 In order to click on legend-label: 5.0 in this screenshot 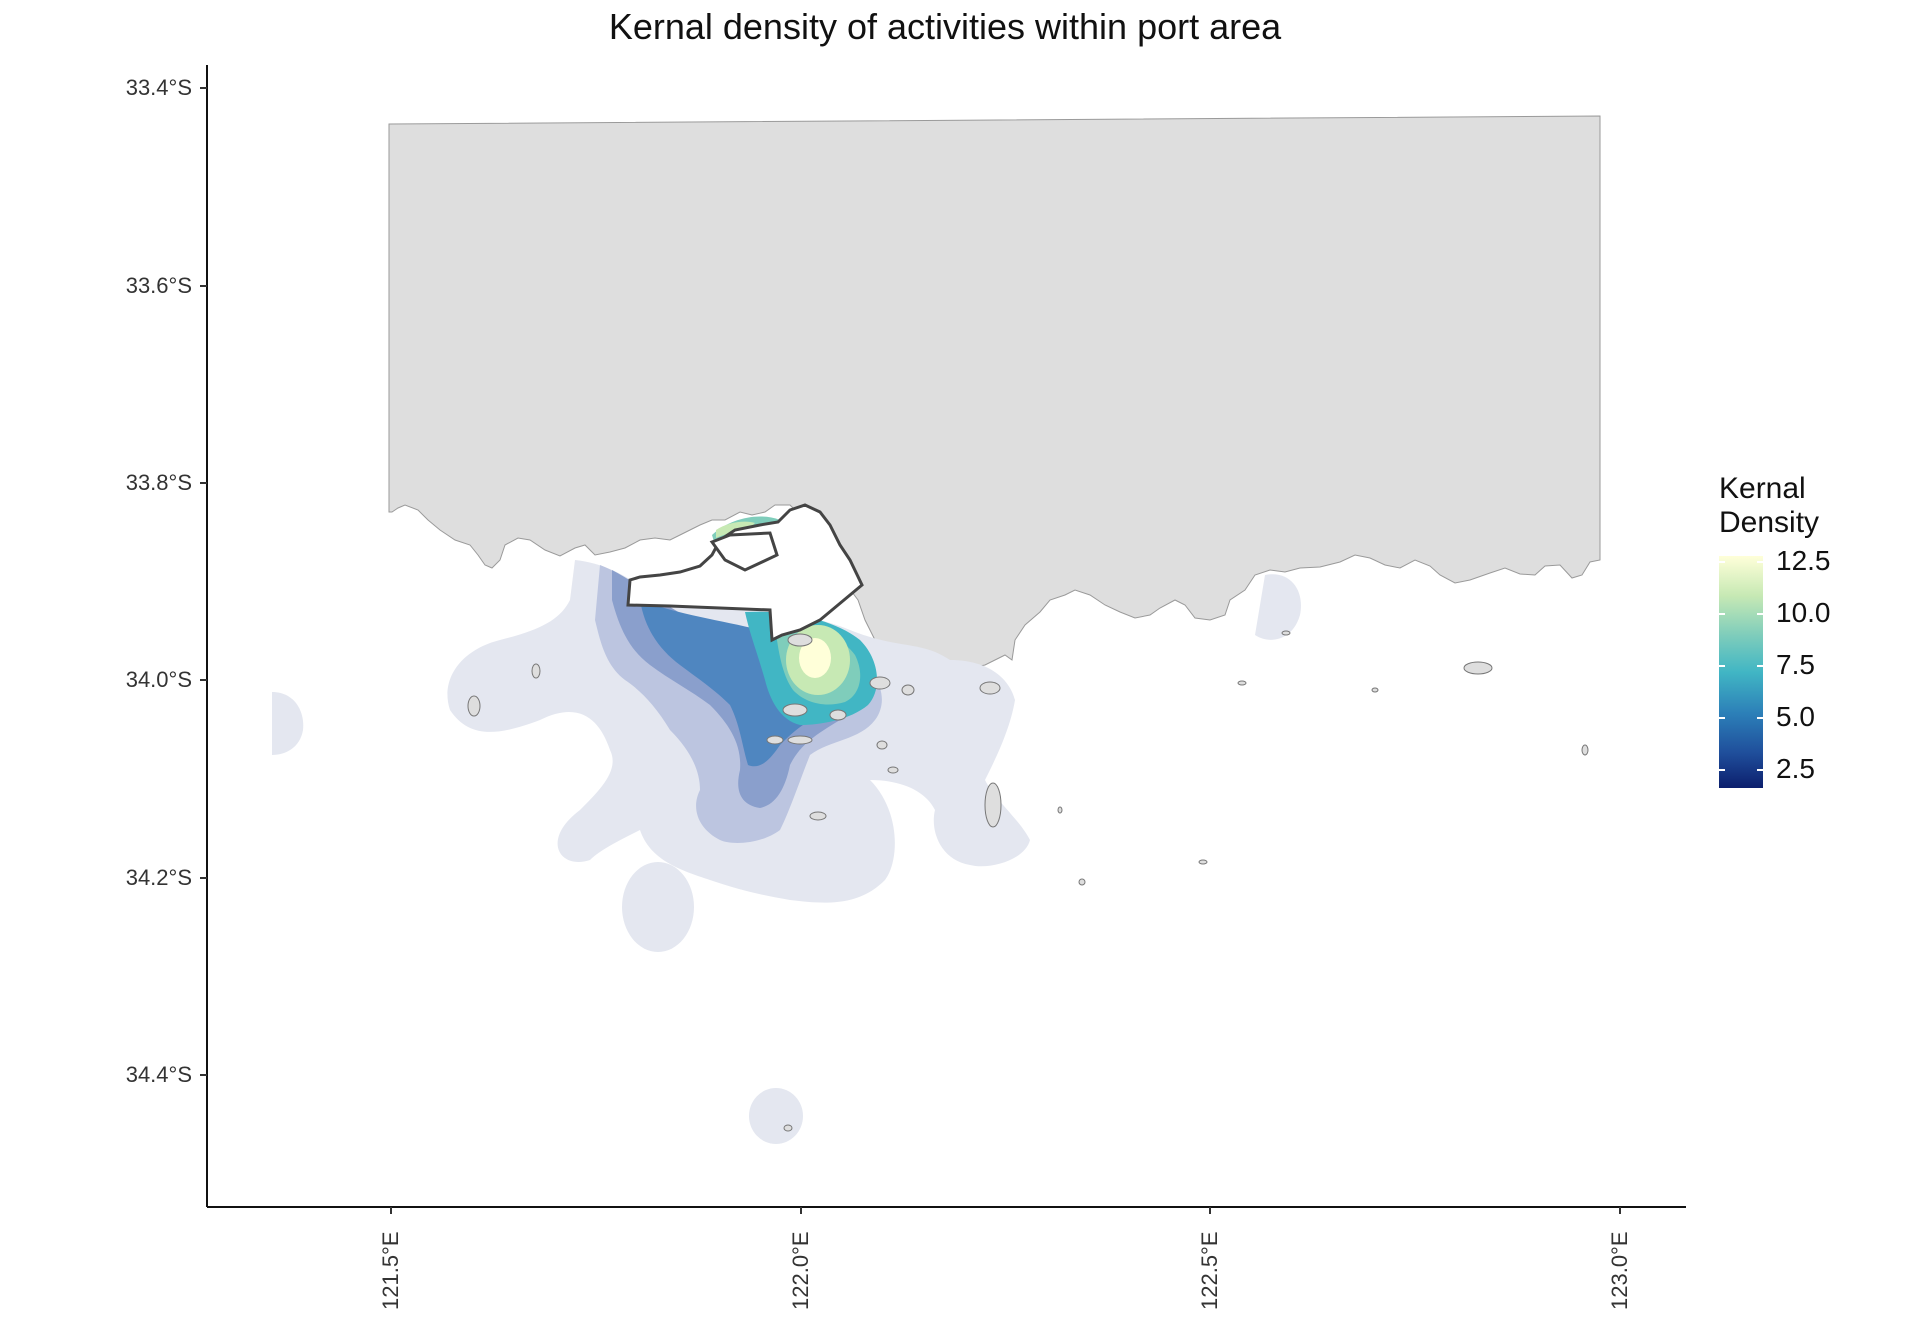, I will do `click(1795, 716)`.